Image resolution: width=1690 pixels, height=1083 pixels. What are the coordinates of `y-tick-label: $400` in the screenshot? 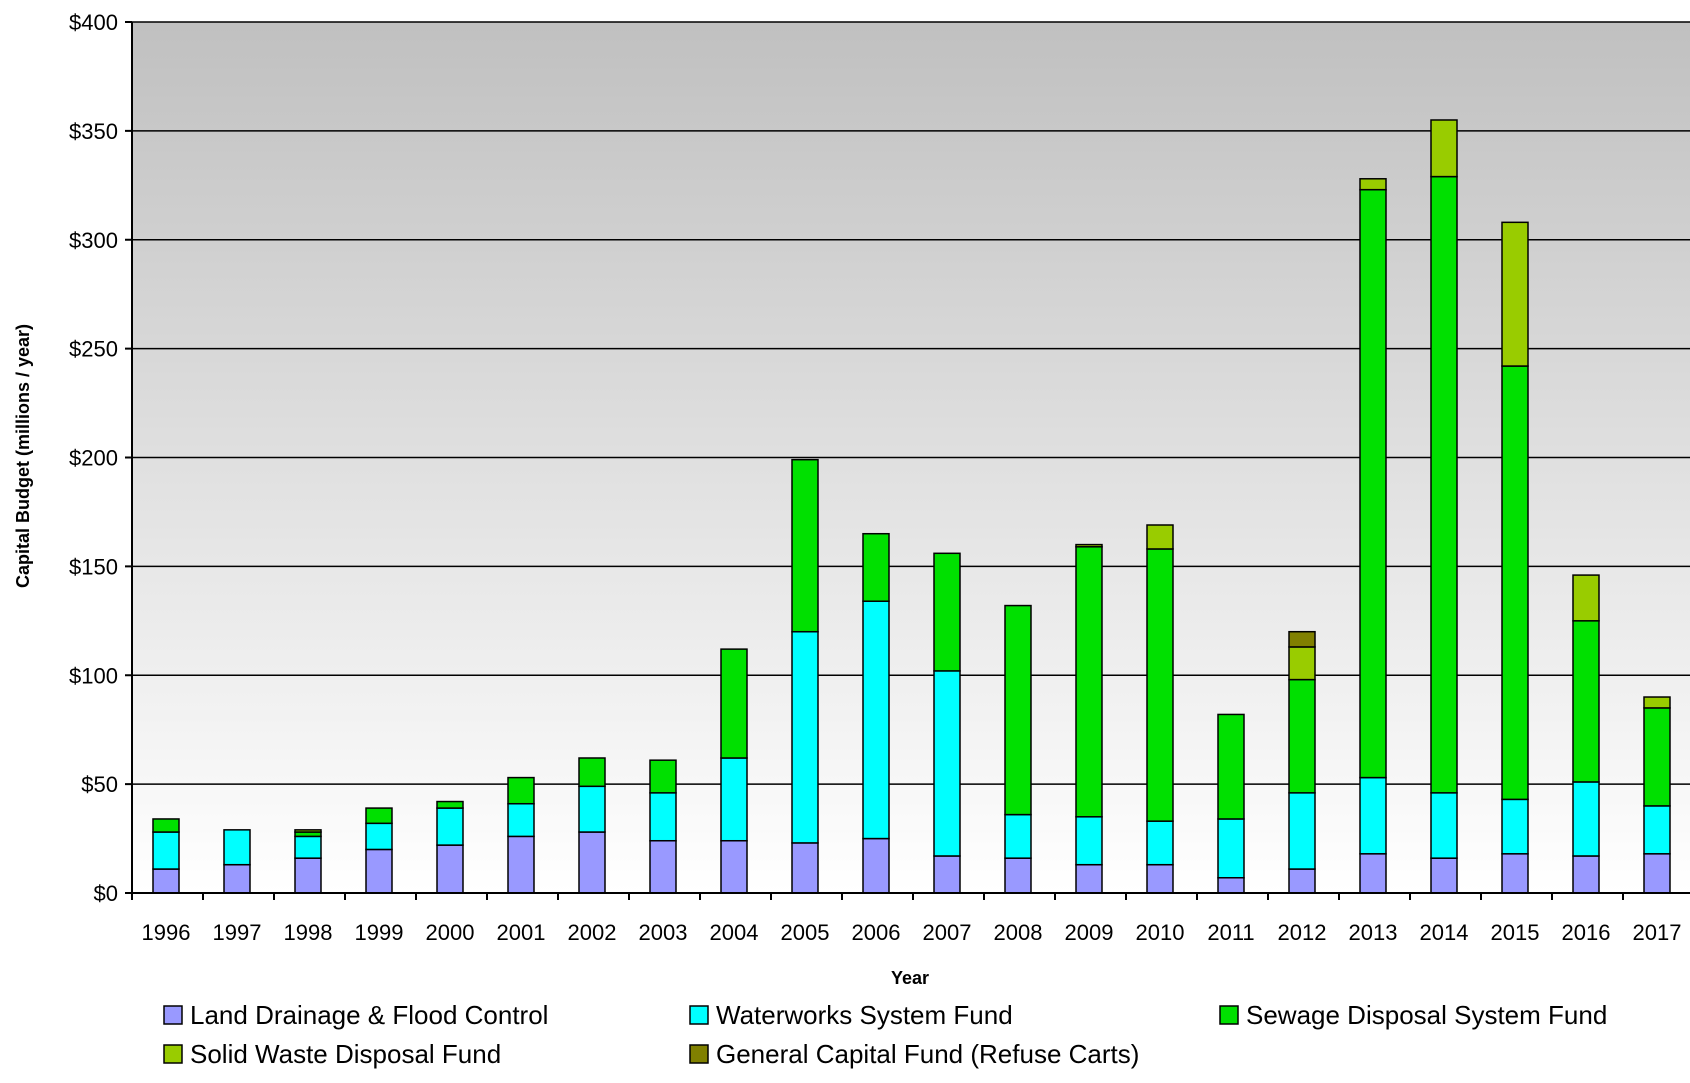 It's located at (93, 22).